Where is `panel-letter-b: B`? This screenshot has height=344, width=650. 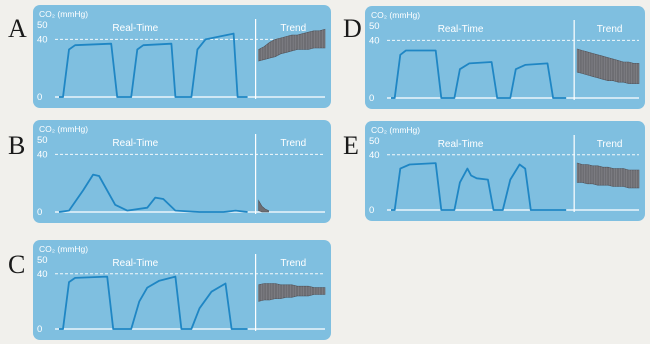 panel-letter-b: B is located at coordinates (17, 145).